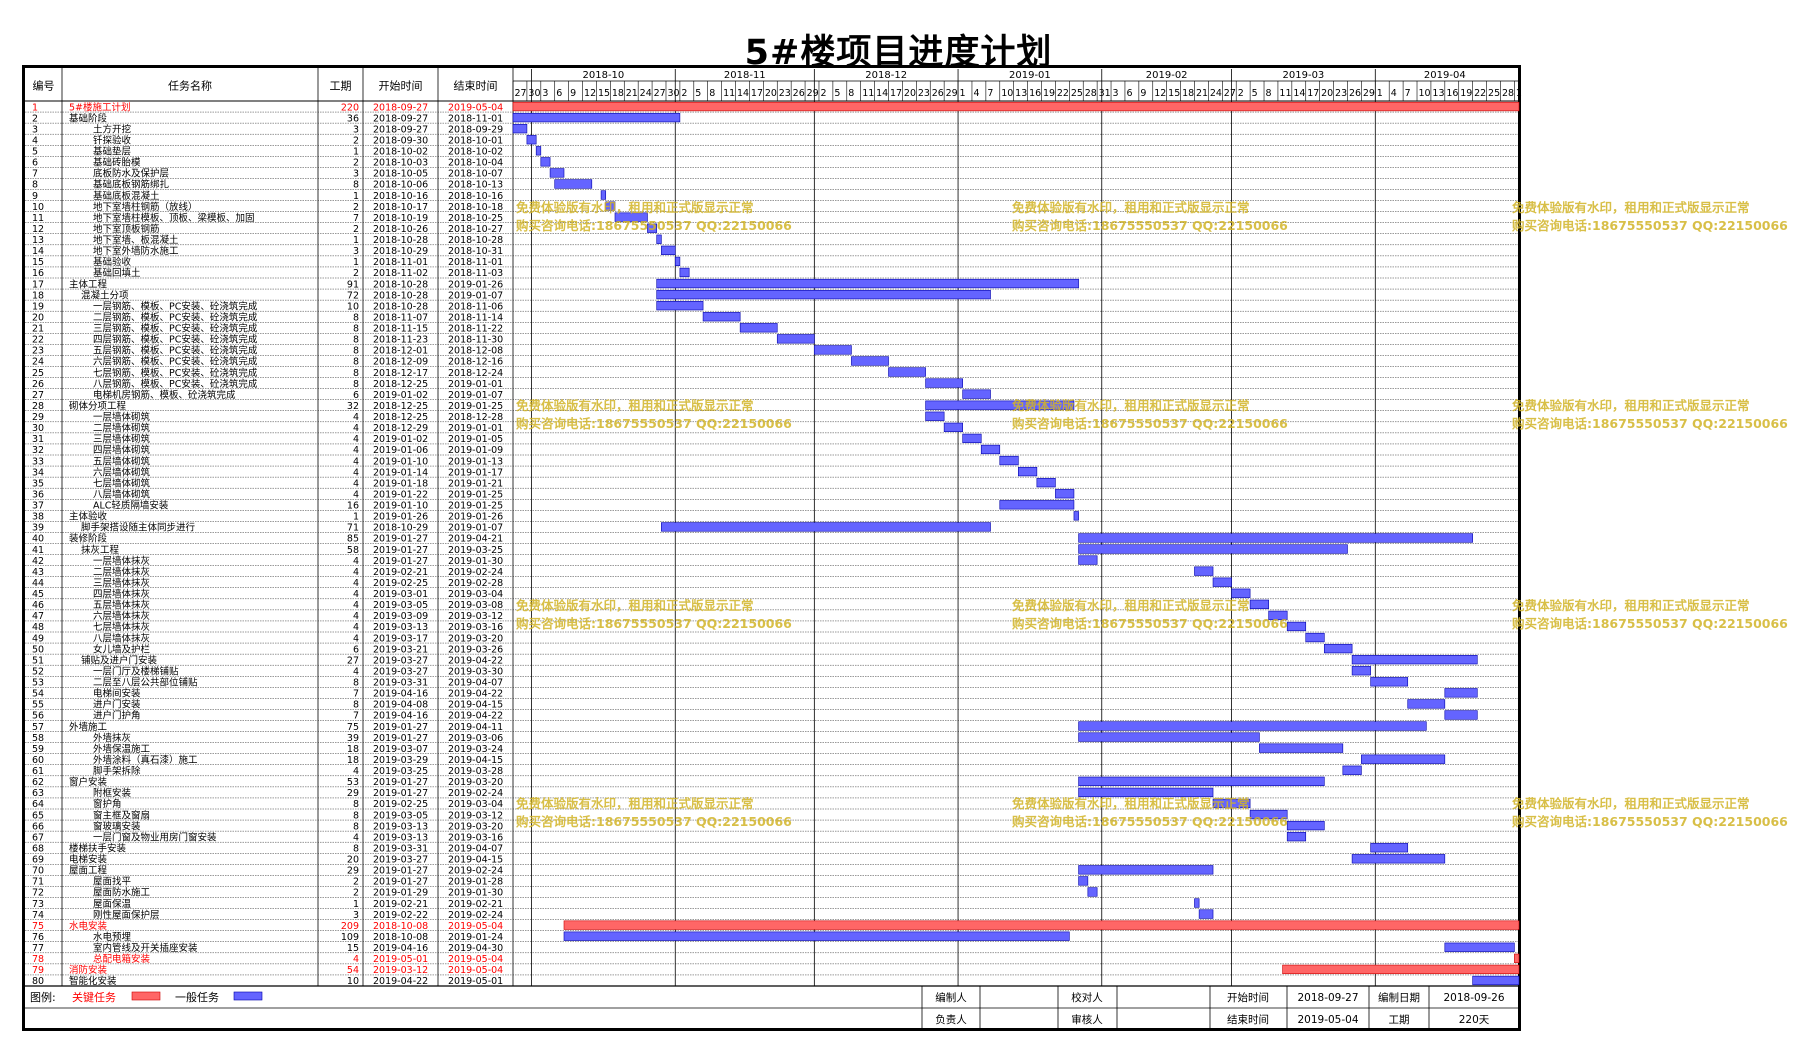 This screenshot has width=1797, height=1057. I want to click on task-id: 56, so click(38, 716).